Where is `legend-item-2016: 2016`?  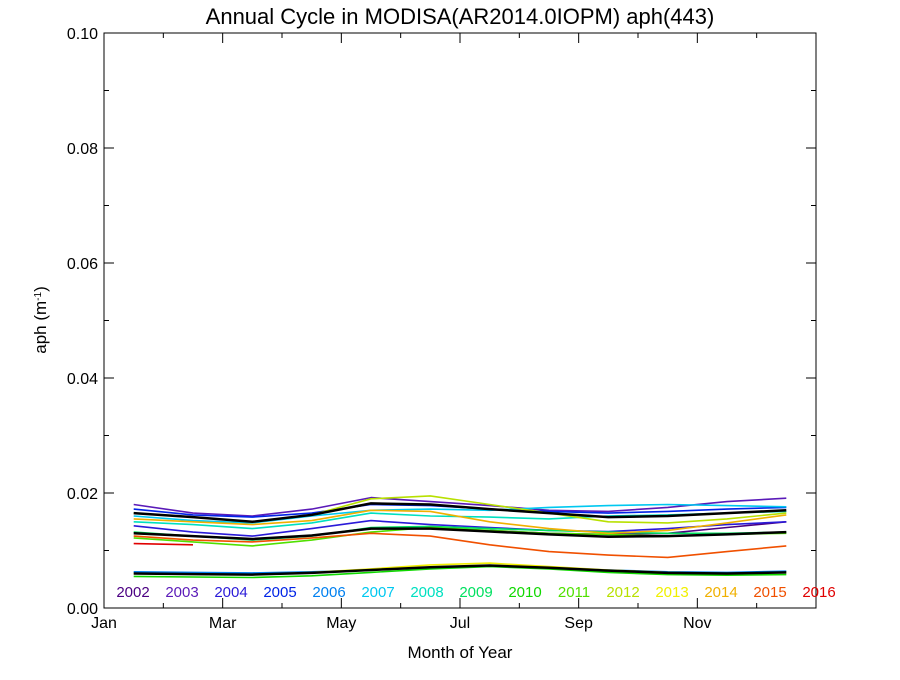 legend-item-2016: 2016 is located at coordinates (818, 592).